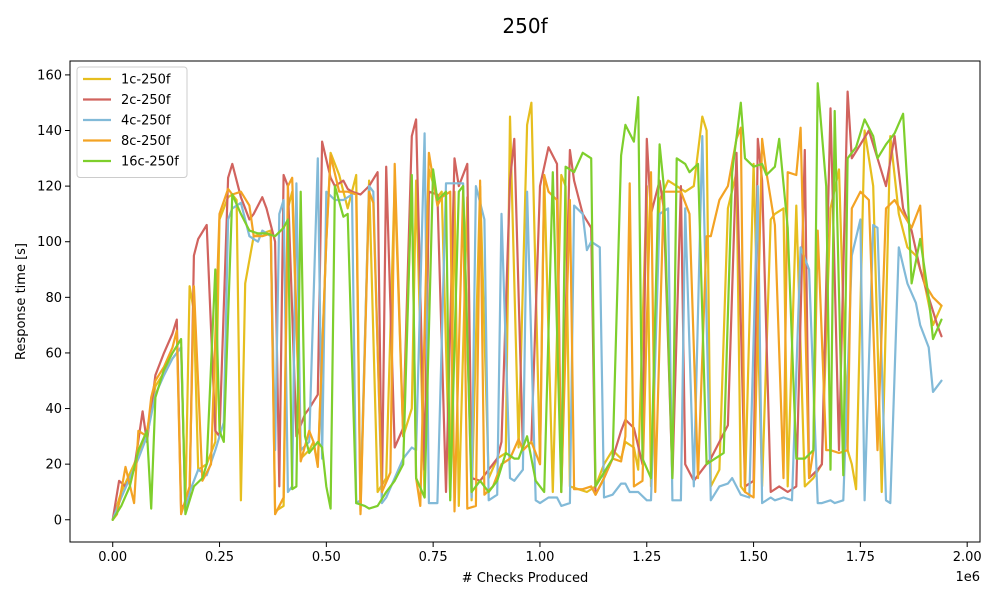  Describe the element at coordinates (967, 577) in the screenshot. I see `x-axis-offset-label: 1e6` at that location.